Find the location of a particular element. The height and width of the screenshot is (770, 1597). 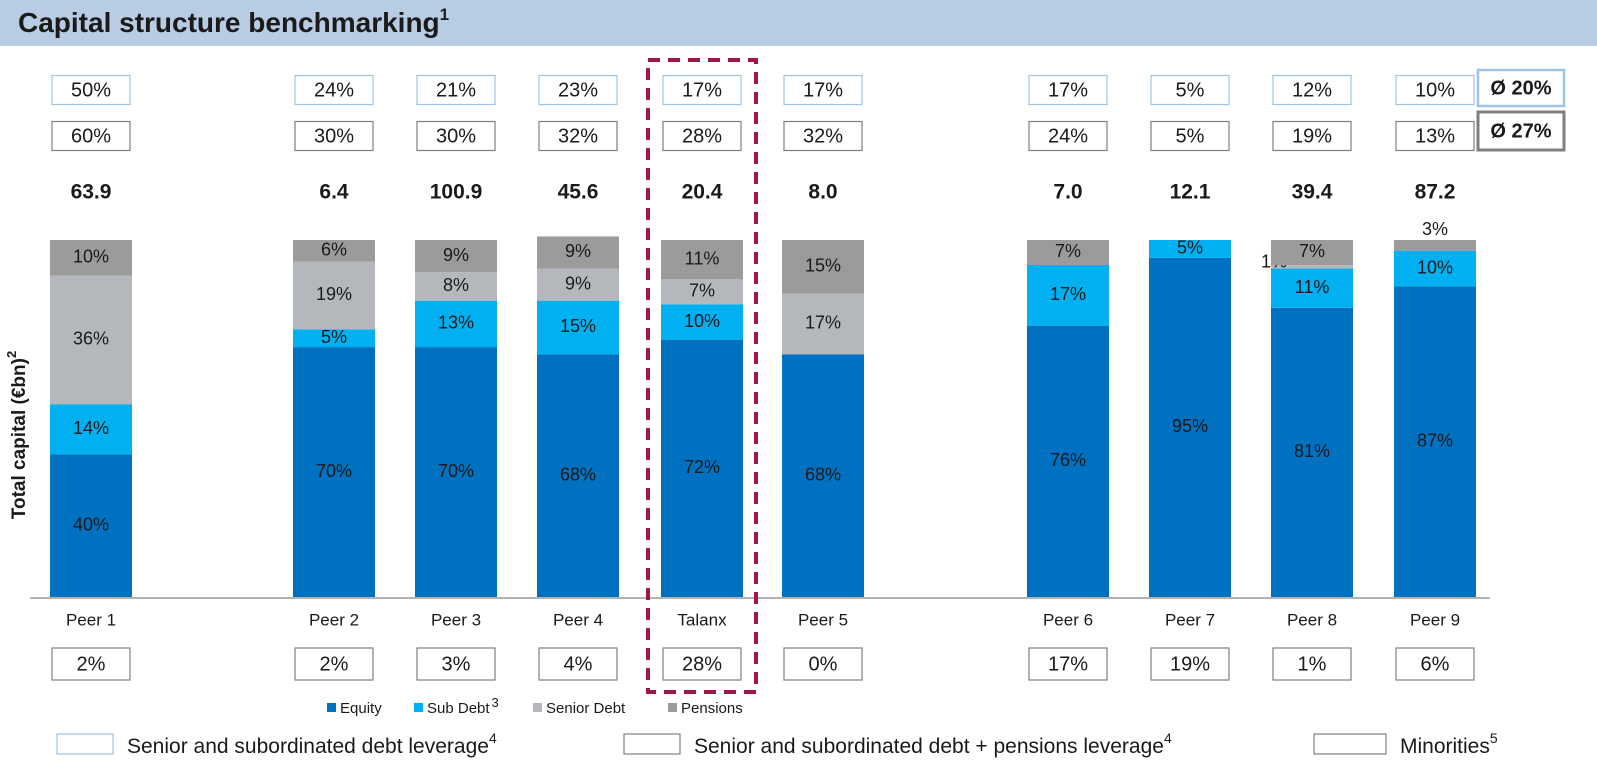

total-capital: 12.1 is located at coordinates (1190, 192).